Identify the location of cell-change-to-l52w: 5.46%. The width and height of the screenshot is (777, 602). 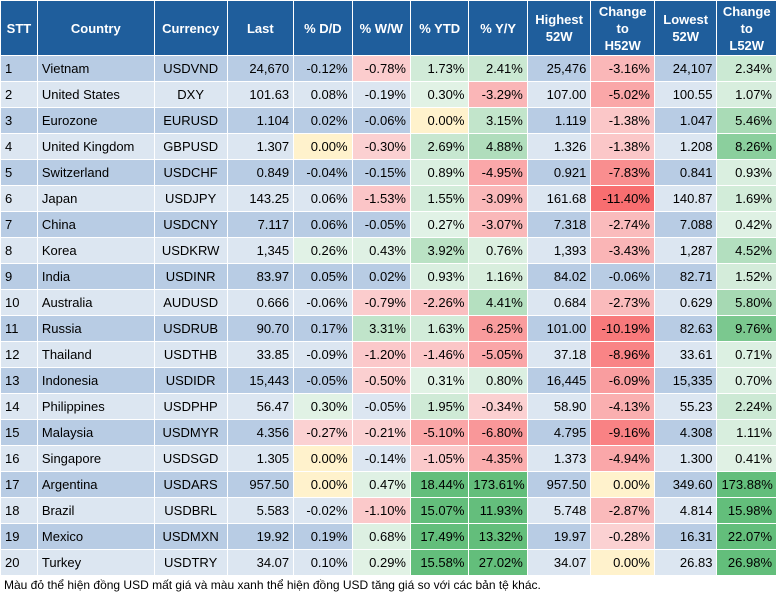
(746, 120).